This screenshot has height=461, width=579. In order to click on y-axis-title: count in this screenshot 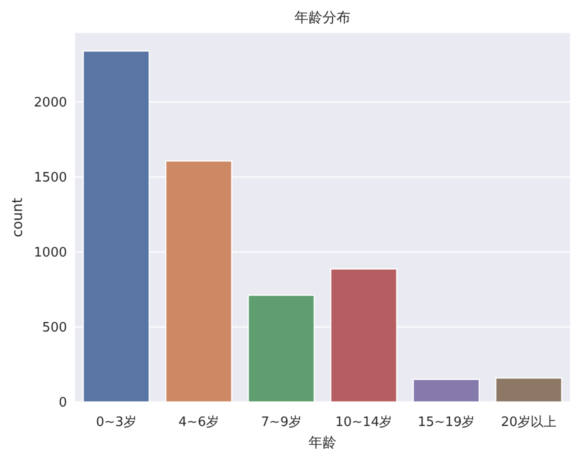, I will do `click(18, 217)`.